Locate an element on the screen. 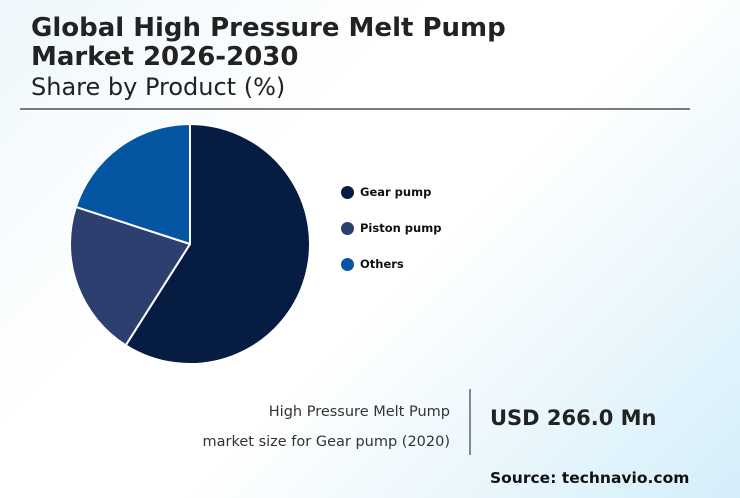 The image size is (740, 498). pie-slice-gear-pump is located at coordinates (217, 244).